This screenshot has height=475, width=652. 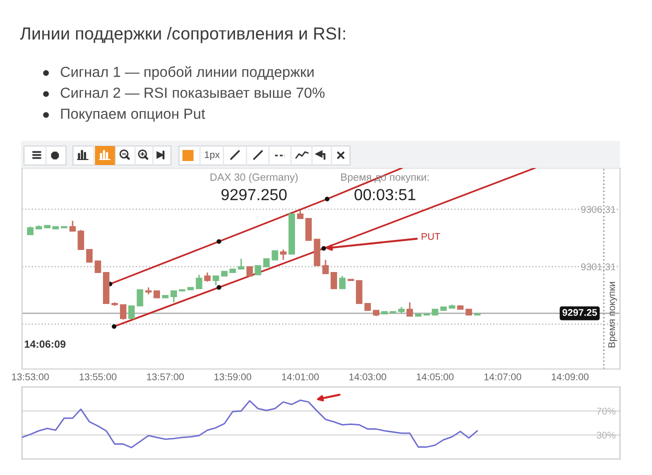 What do you see at coordinates (254, 194) in the screenshot?
I see `annotation: 9297.250` at bounding box center [254, 194].